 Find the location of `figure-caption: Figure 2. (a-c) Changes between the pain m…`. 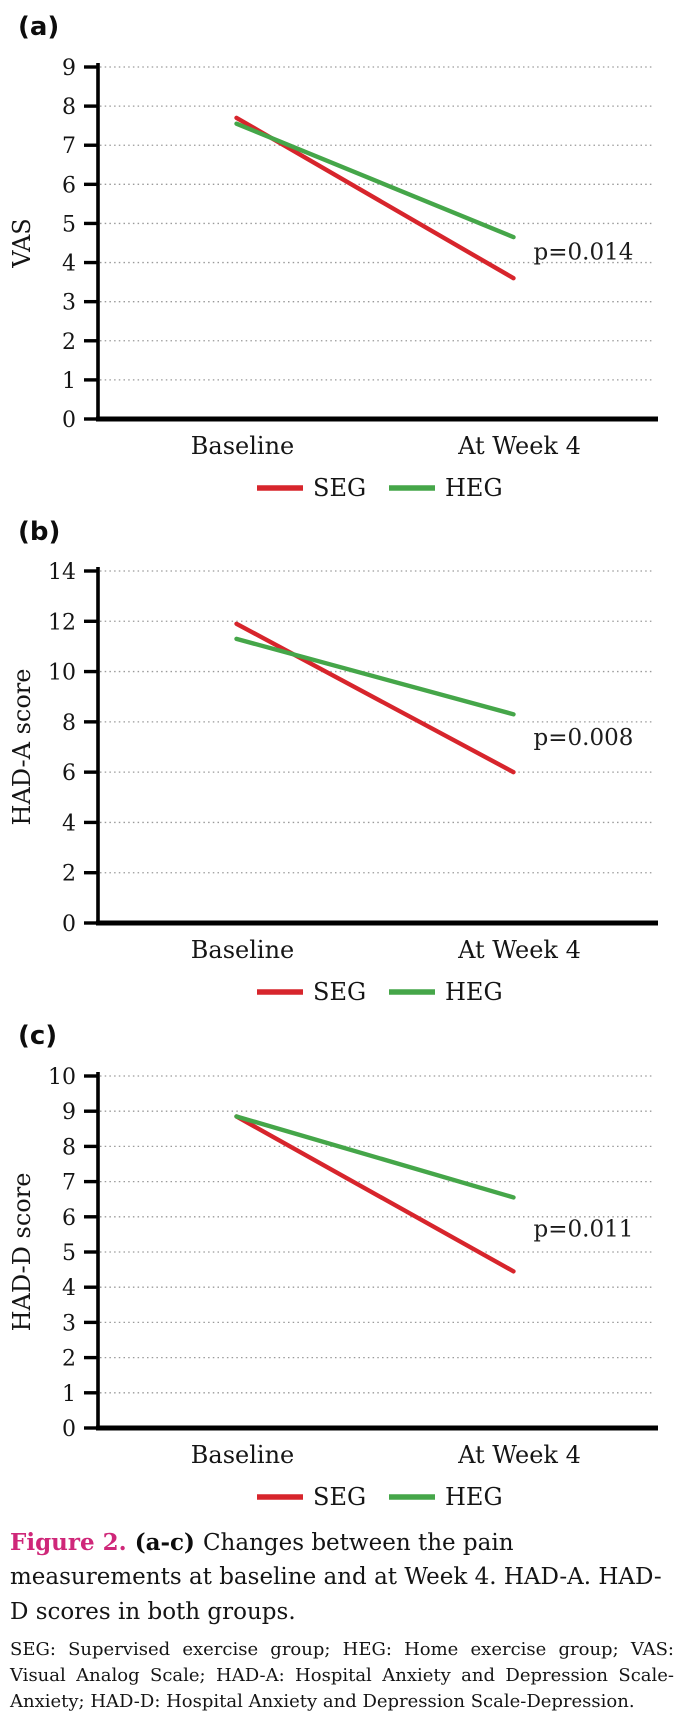

figure-caption: Figure 2. (a-c) Changes between the pain m… is located at coordinates (342, 1578).